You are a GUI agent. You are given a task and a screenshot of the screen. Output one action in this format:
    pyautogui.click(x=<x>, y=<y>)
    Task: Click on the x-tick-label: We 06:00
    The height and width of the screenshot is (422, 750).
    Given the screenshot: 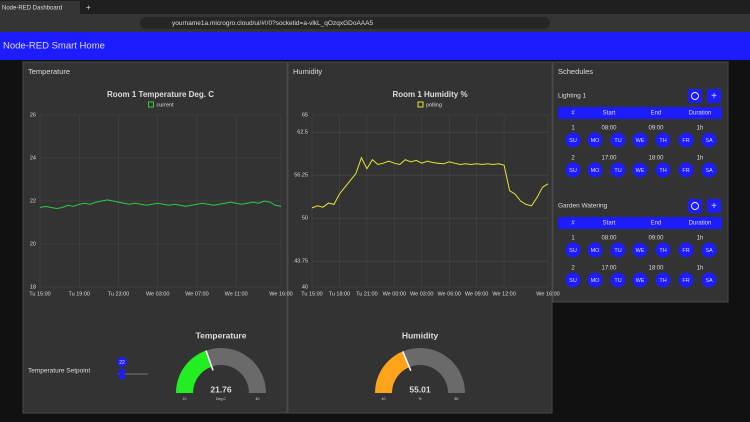 What is the action you would take?
    pyautogui.click(x=448, y=294)
    